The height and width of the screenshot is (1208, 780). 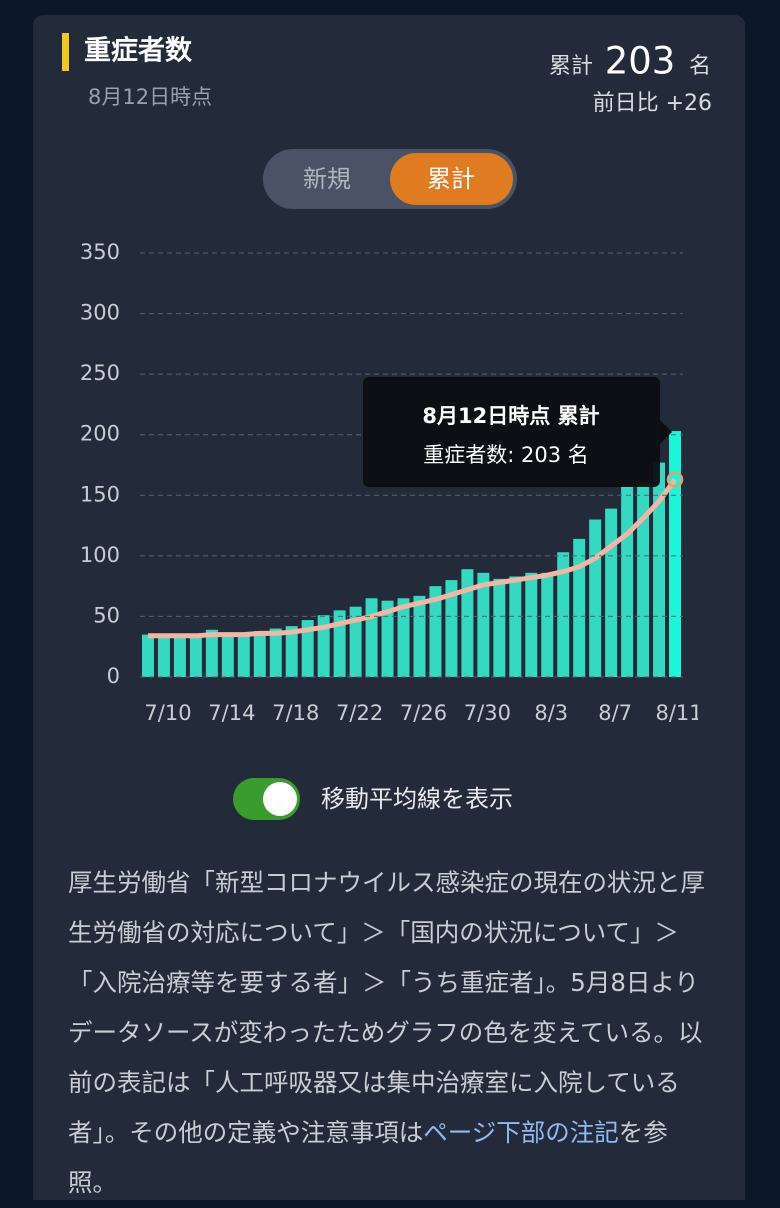 I want to click on y-tick-label: 300, so click(x=100, y=313).